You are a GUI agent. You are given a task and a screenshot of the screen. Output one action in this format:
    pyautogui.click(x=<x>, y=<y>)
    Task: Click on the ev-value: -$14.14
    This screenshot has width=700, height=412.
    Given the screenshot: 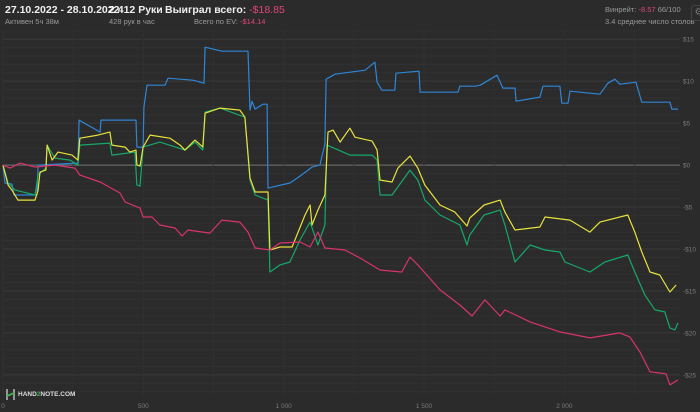 What is the action you would take?
    pyautogui.click(x=252, y=21)
    